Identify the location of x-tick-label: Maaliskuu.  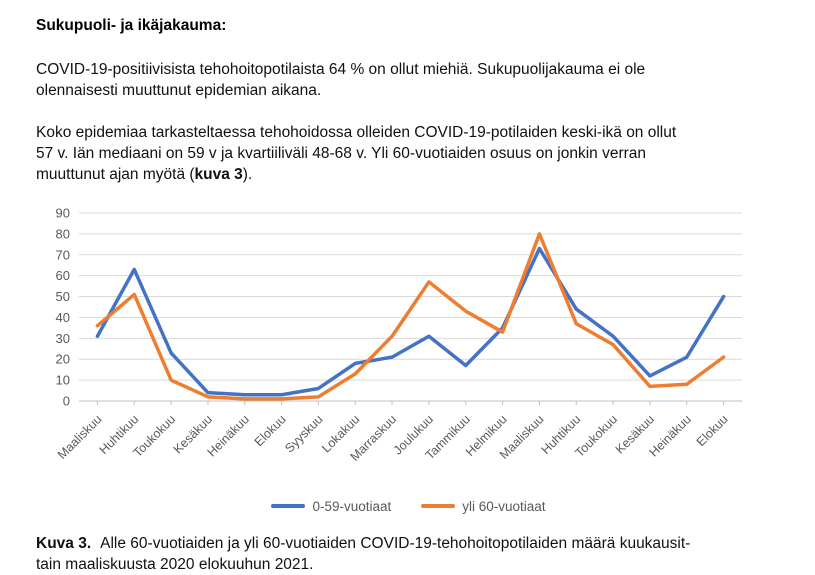
(80, 437).